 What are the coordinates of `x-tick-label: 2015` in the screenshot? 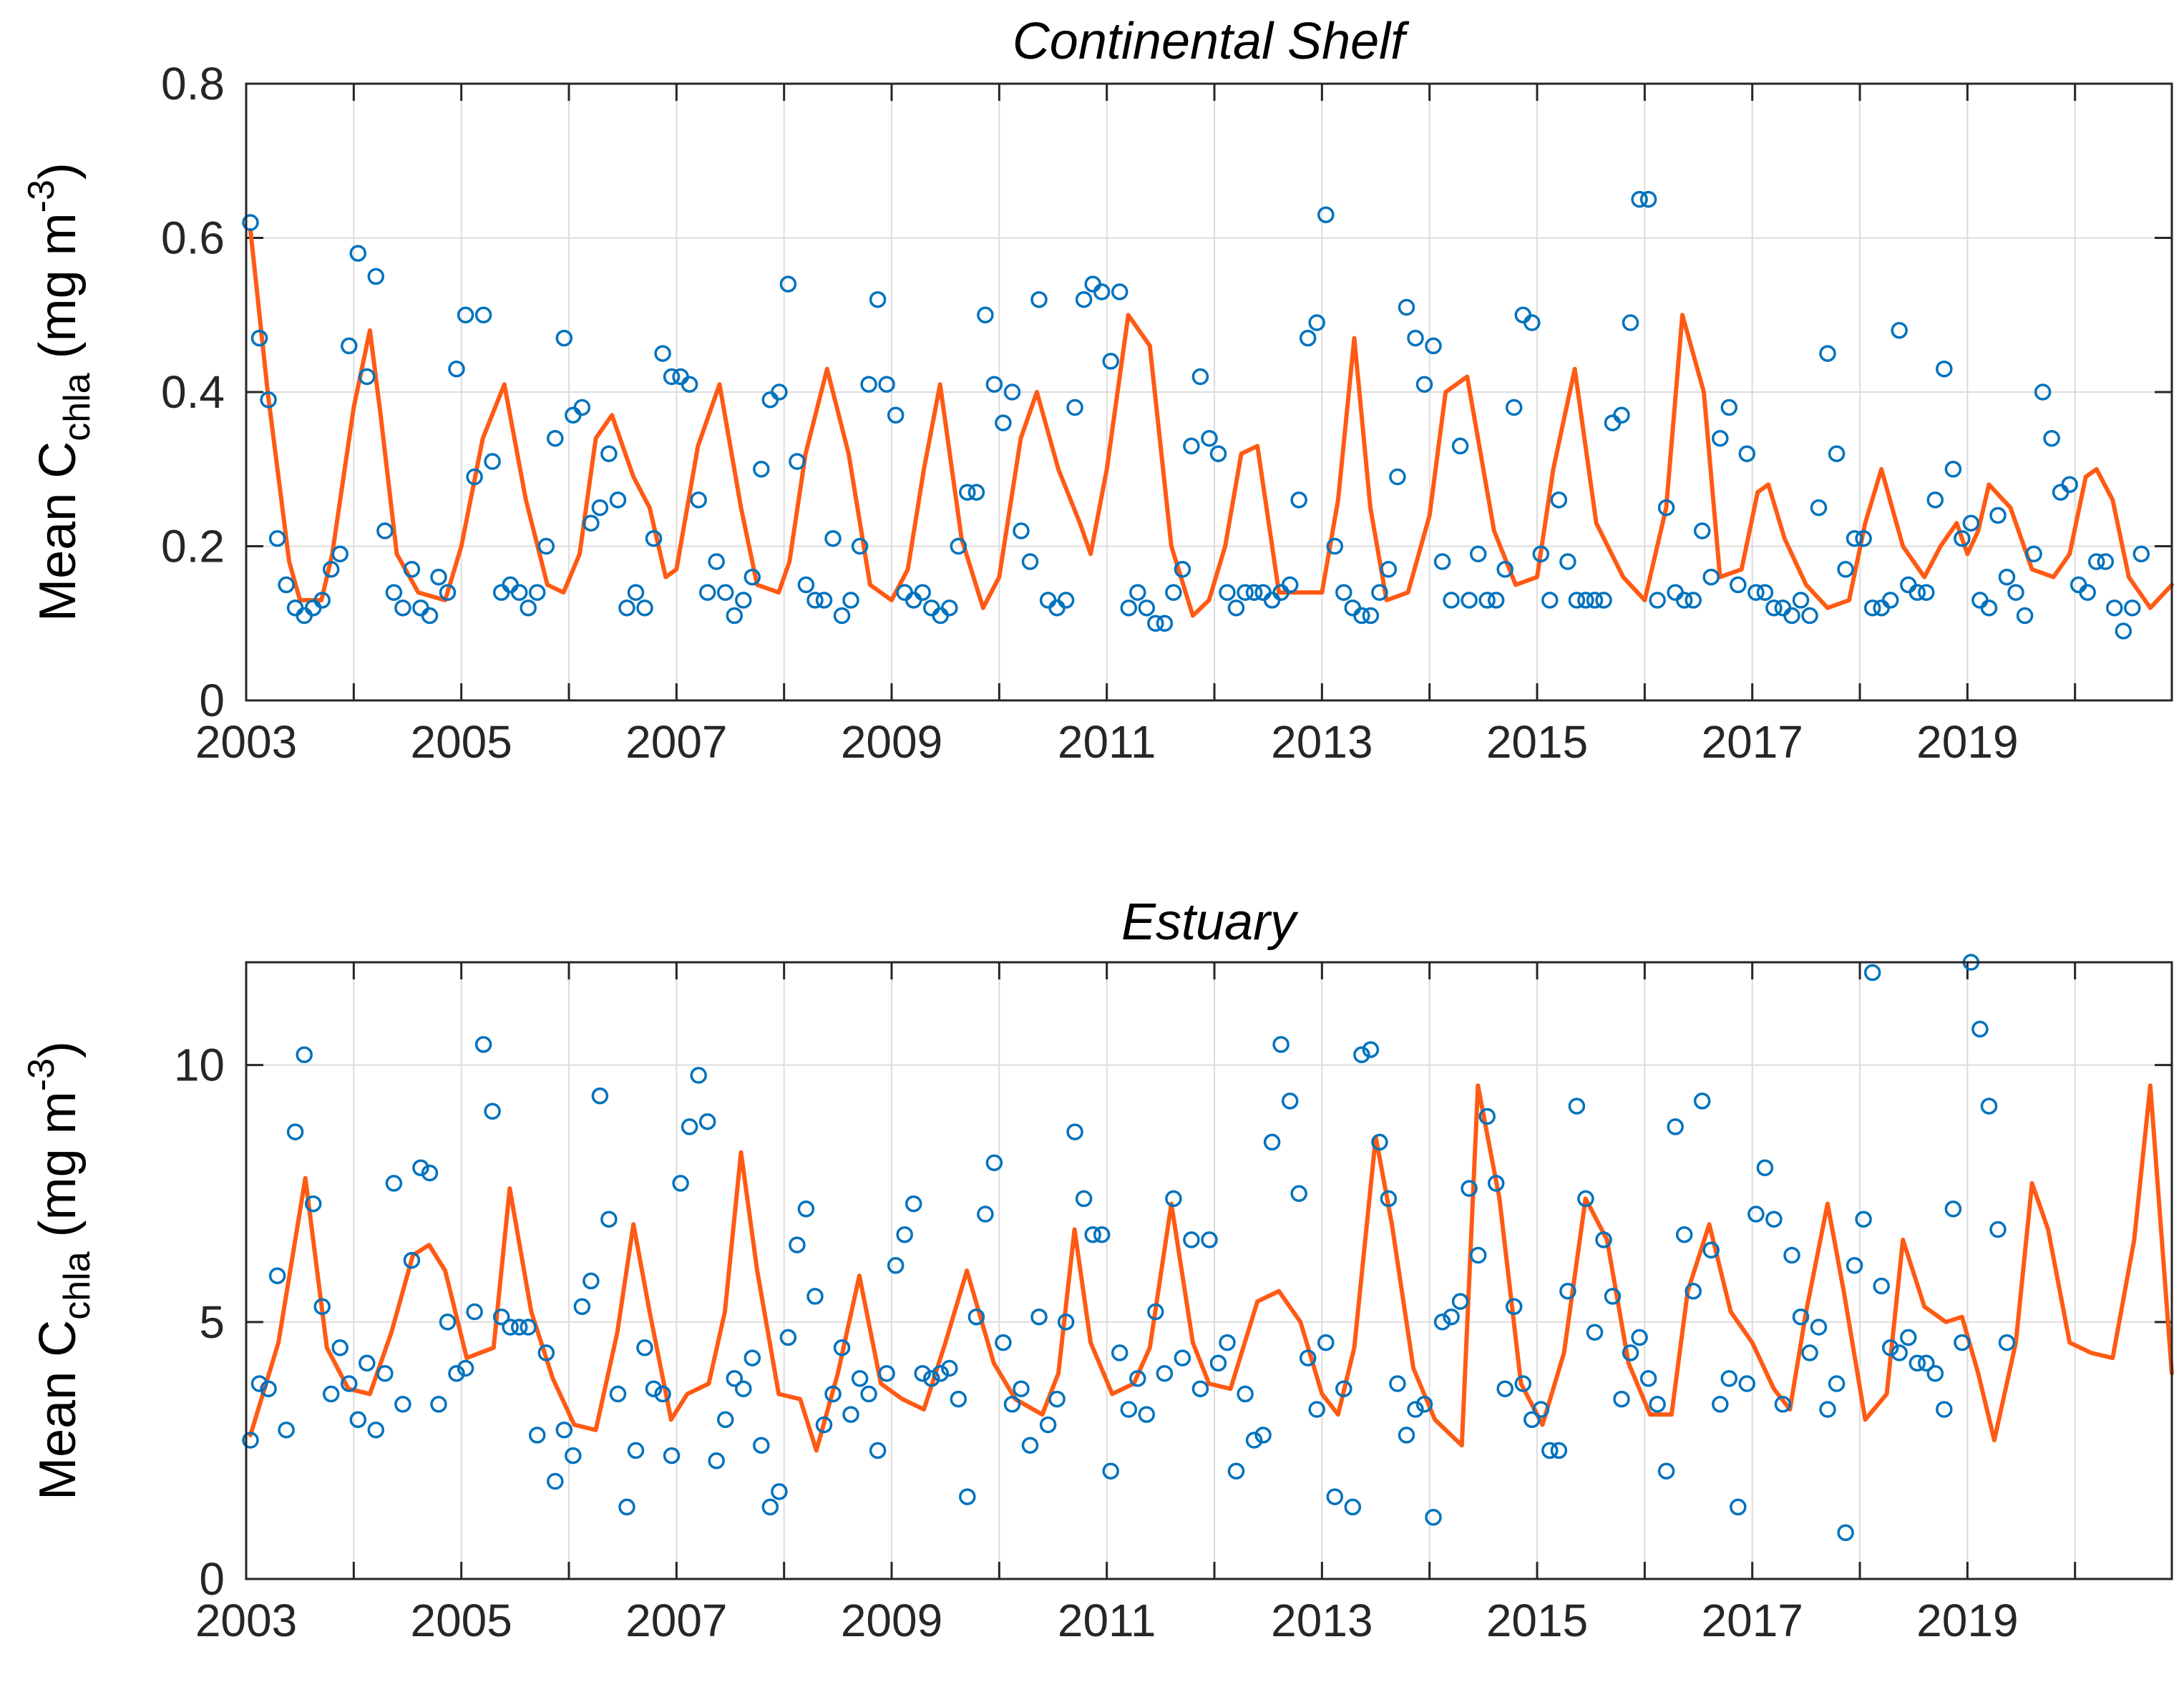 It's located at (1537, 742).